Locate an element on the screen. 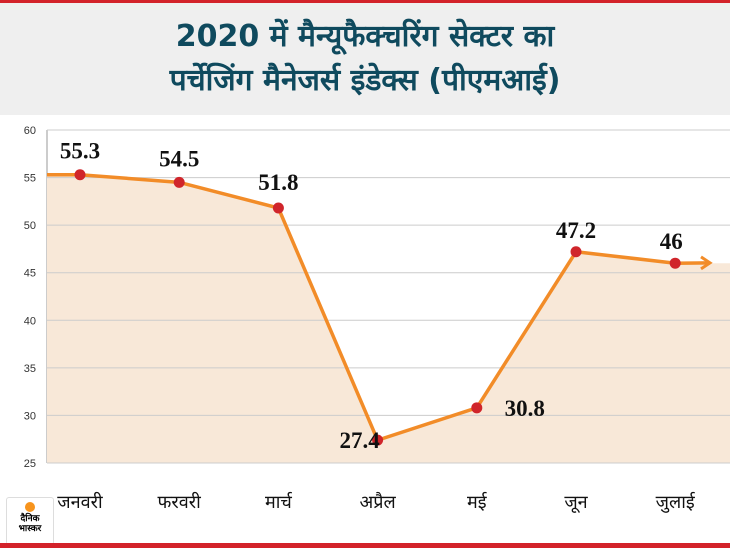 This screenshot has height=548, width=730. y-tick-label: 30 is located at coordinates (30, 416).